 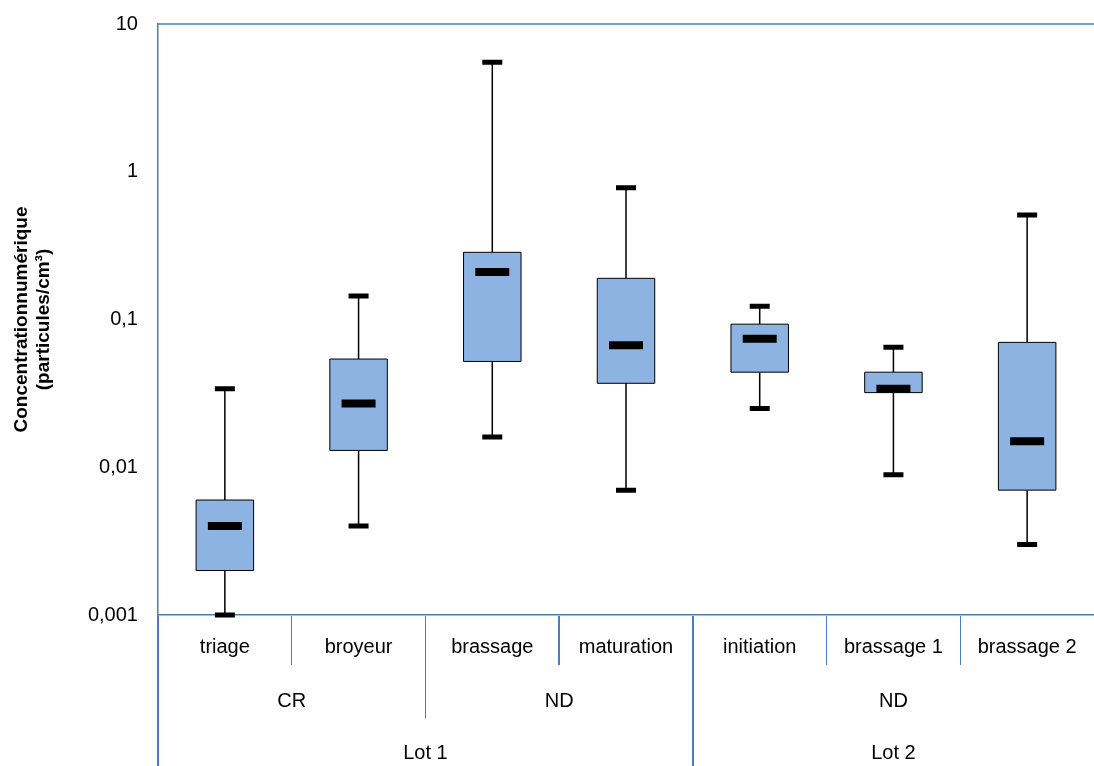 I want to click on x-tick-label: triage, so click(x=224, y=645).